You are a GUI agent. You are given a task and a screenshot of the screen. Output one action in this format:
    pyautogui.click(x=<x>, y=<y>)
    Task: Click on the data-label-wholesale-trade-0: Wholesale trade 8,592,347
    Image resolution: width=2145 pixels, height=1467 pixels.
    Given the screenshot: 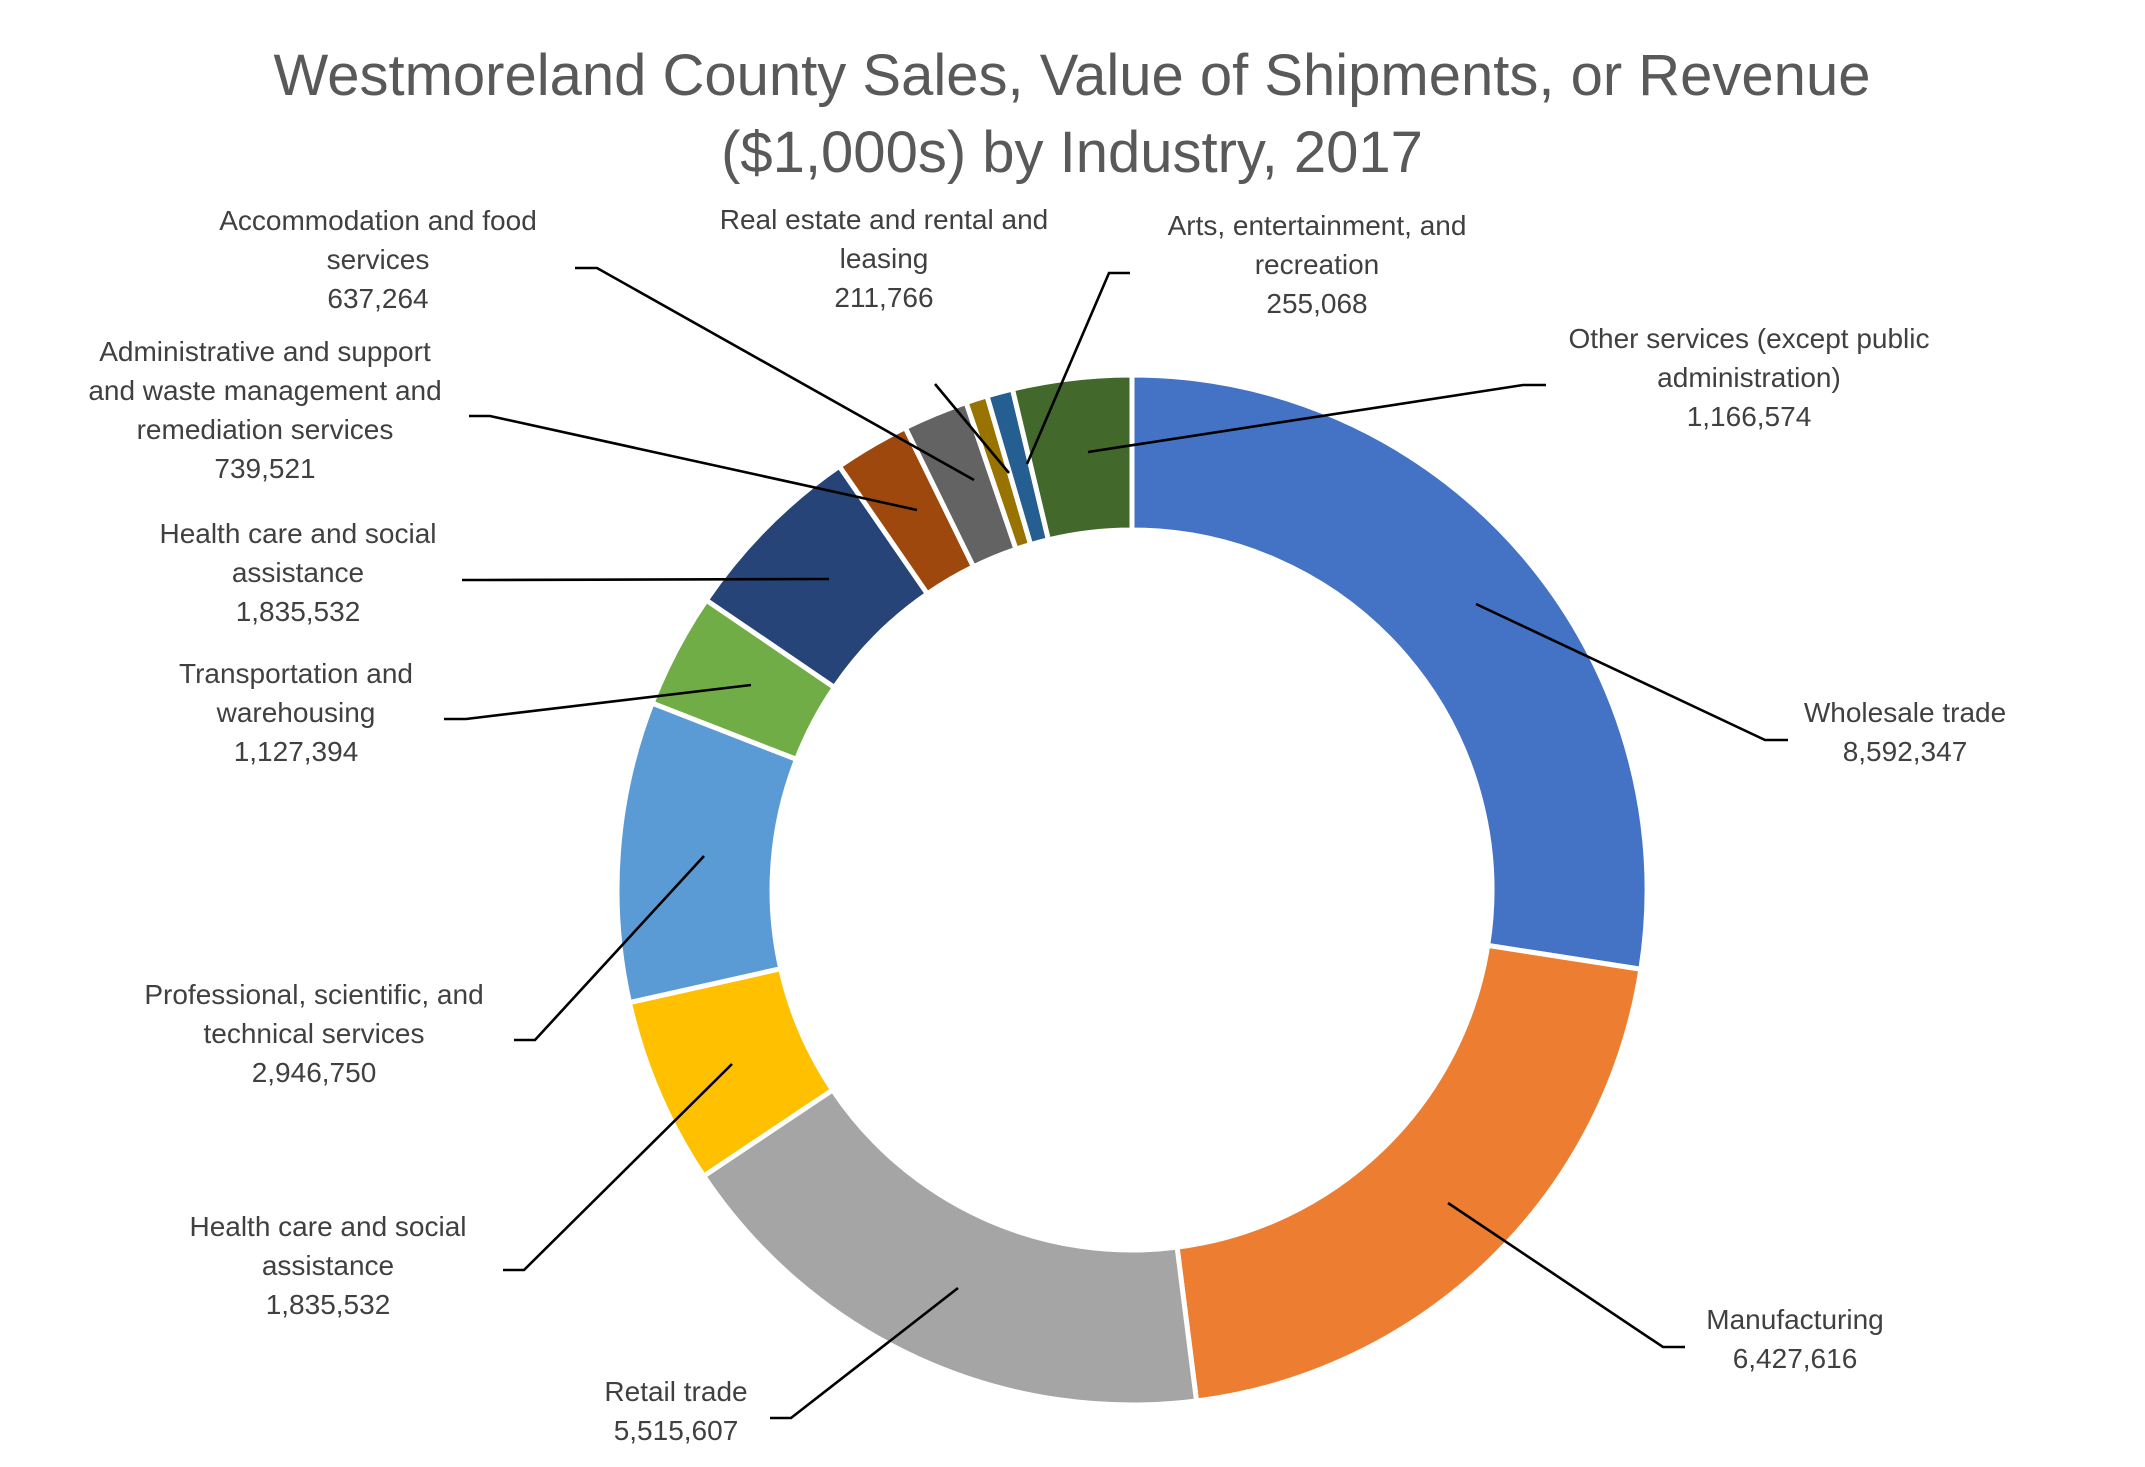 What is the action you would take?
    pyautogui.click(x=1905, y=732)
    